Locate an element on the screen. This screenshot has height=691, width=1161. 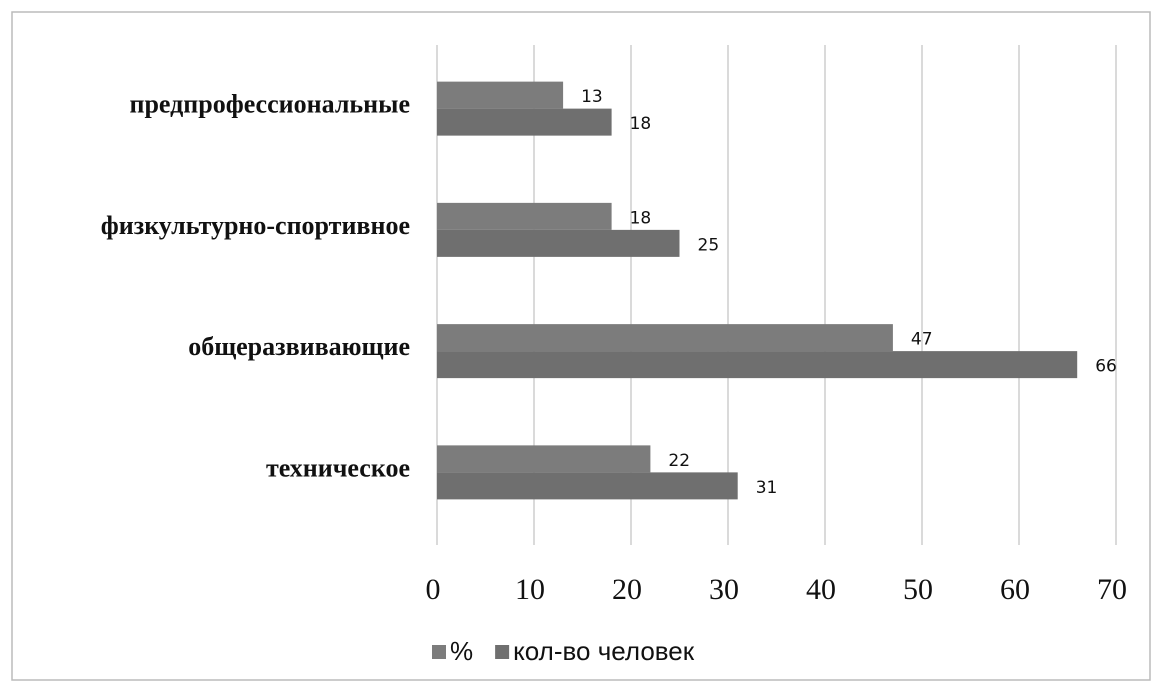
x-tick-label: 70 is located at coordinates (1112, 589).